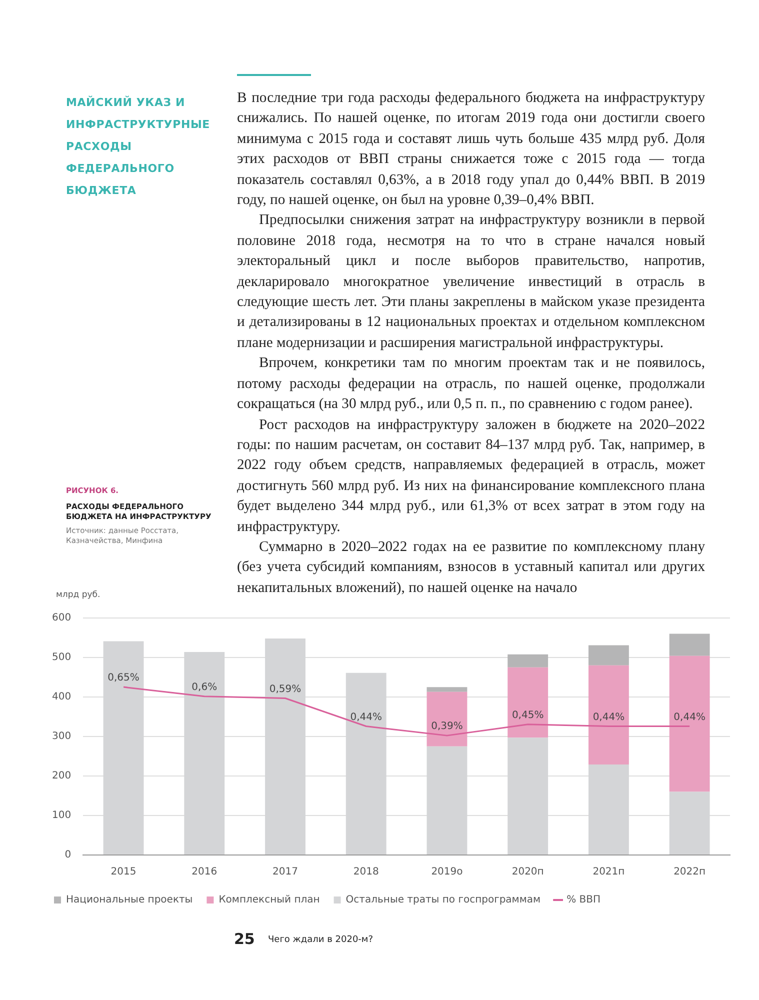 This screenshot has width=759, height=1000. Describe the element at coordinates (608, 872) in the screenshot. I see `x-tick-label: 2021п` at that location.